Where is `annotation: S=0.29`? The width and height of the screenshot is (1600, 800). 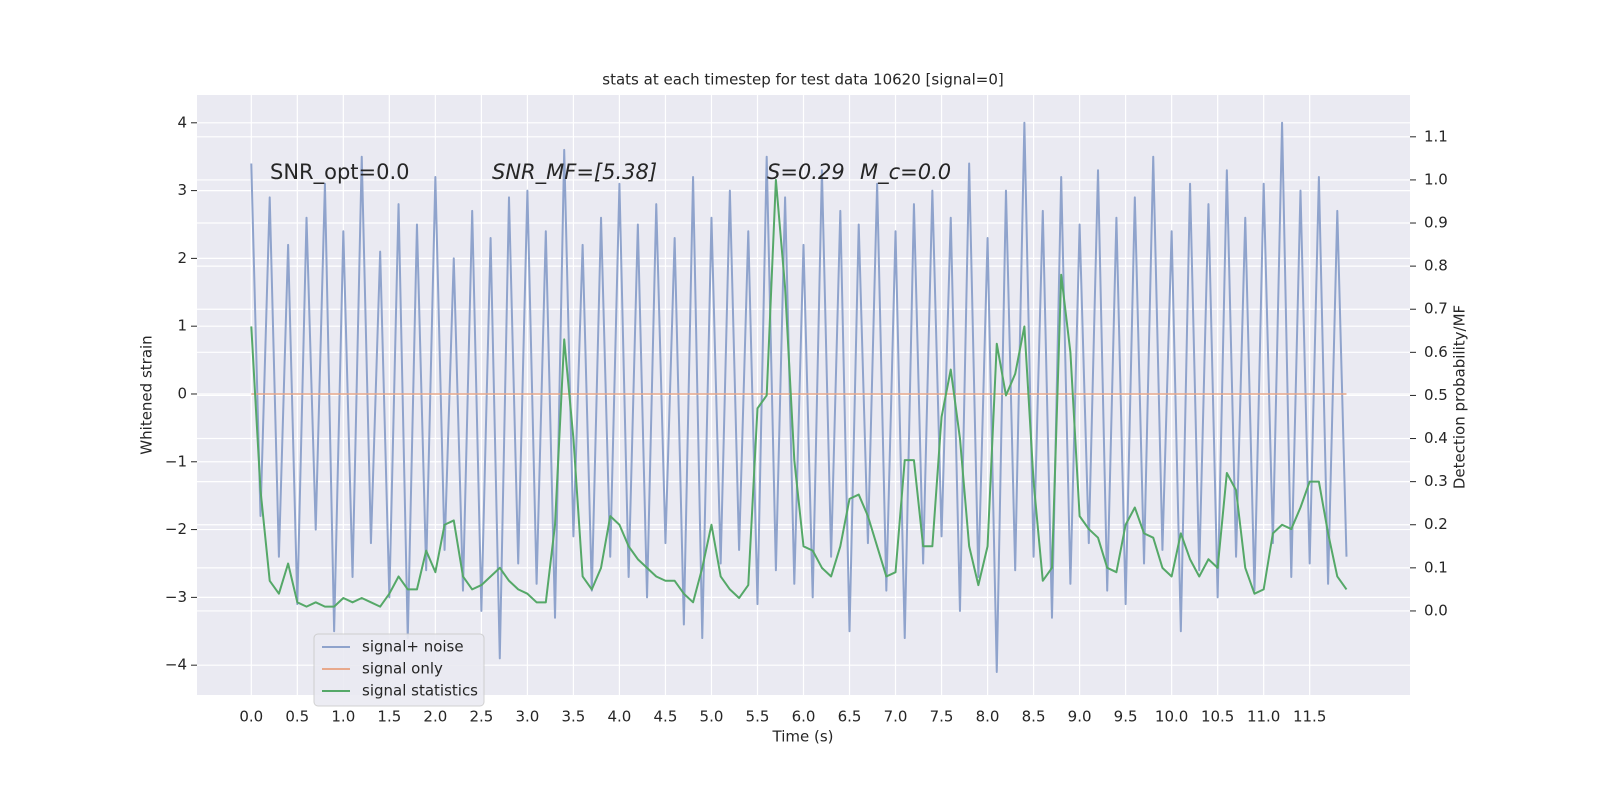
annotation: S=0.29 is located at coordinates (806, 172).